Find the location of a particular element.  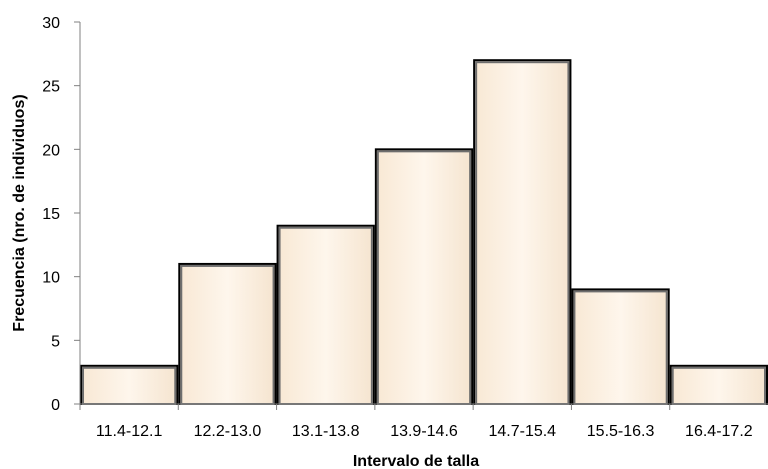

y-tick-label: 30 is located at coordinates (51, 23).